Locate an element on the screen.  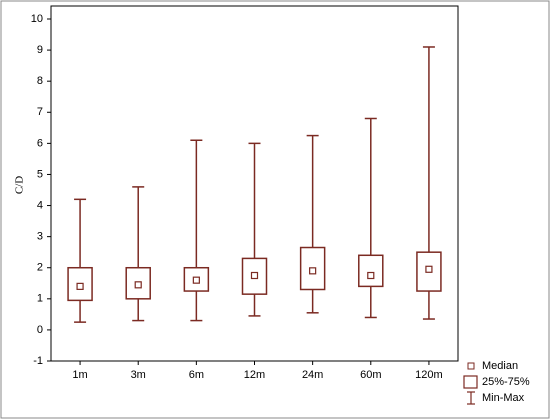
x-tick-label: 60m is located at coordinates (370, 375).